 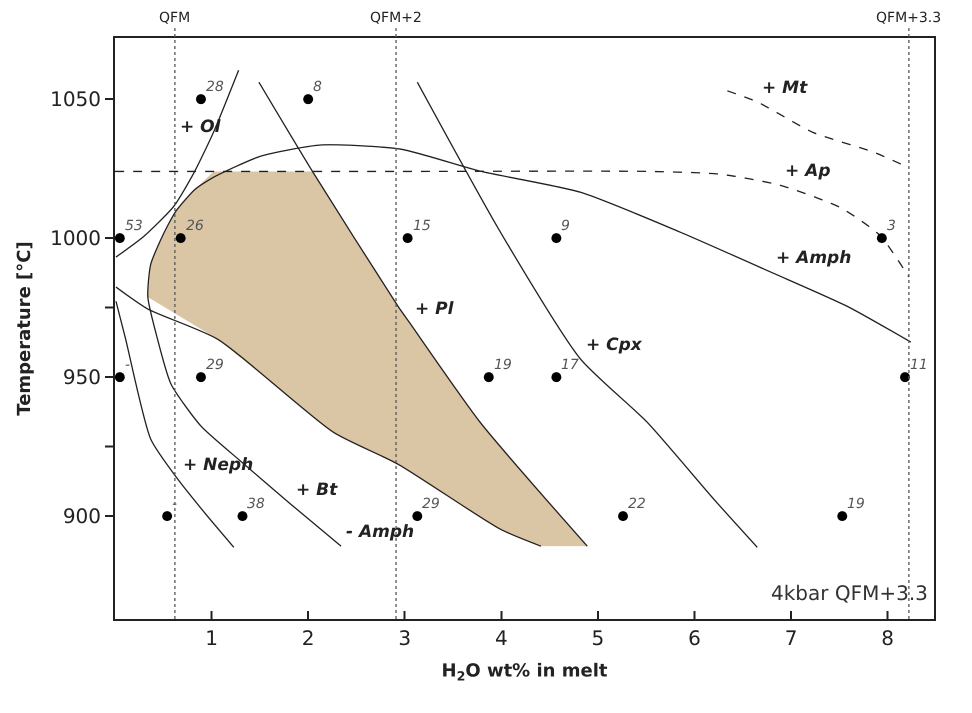 I want to click on annotation: + Ap, so click(x=807, y=171).